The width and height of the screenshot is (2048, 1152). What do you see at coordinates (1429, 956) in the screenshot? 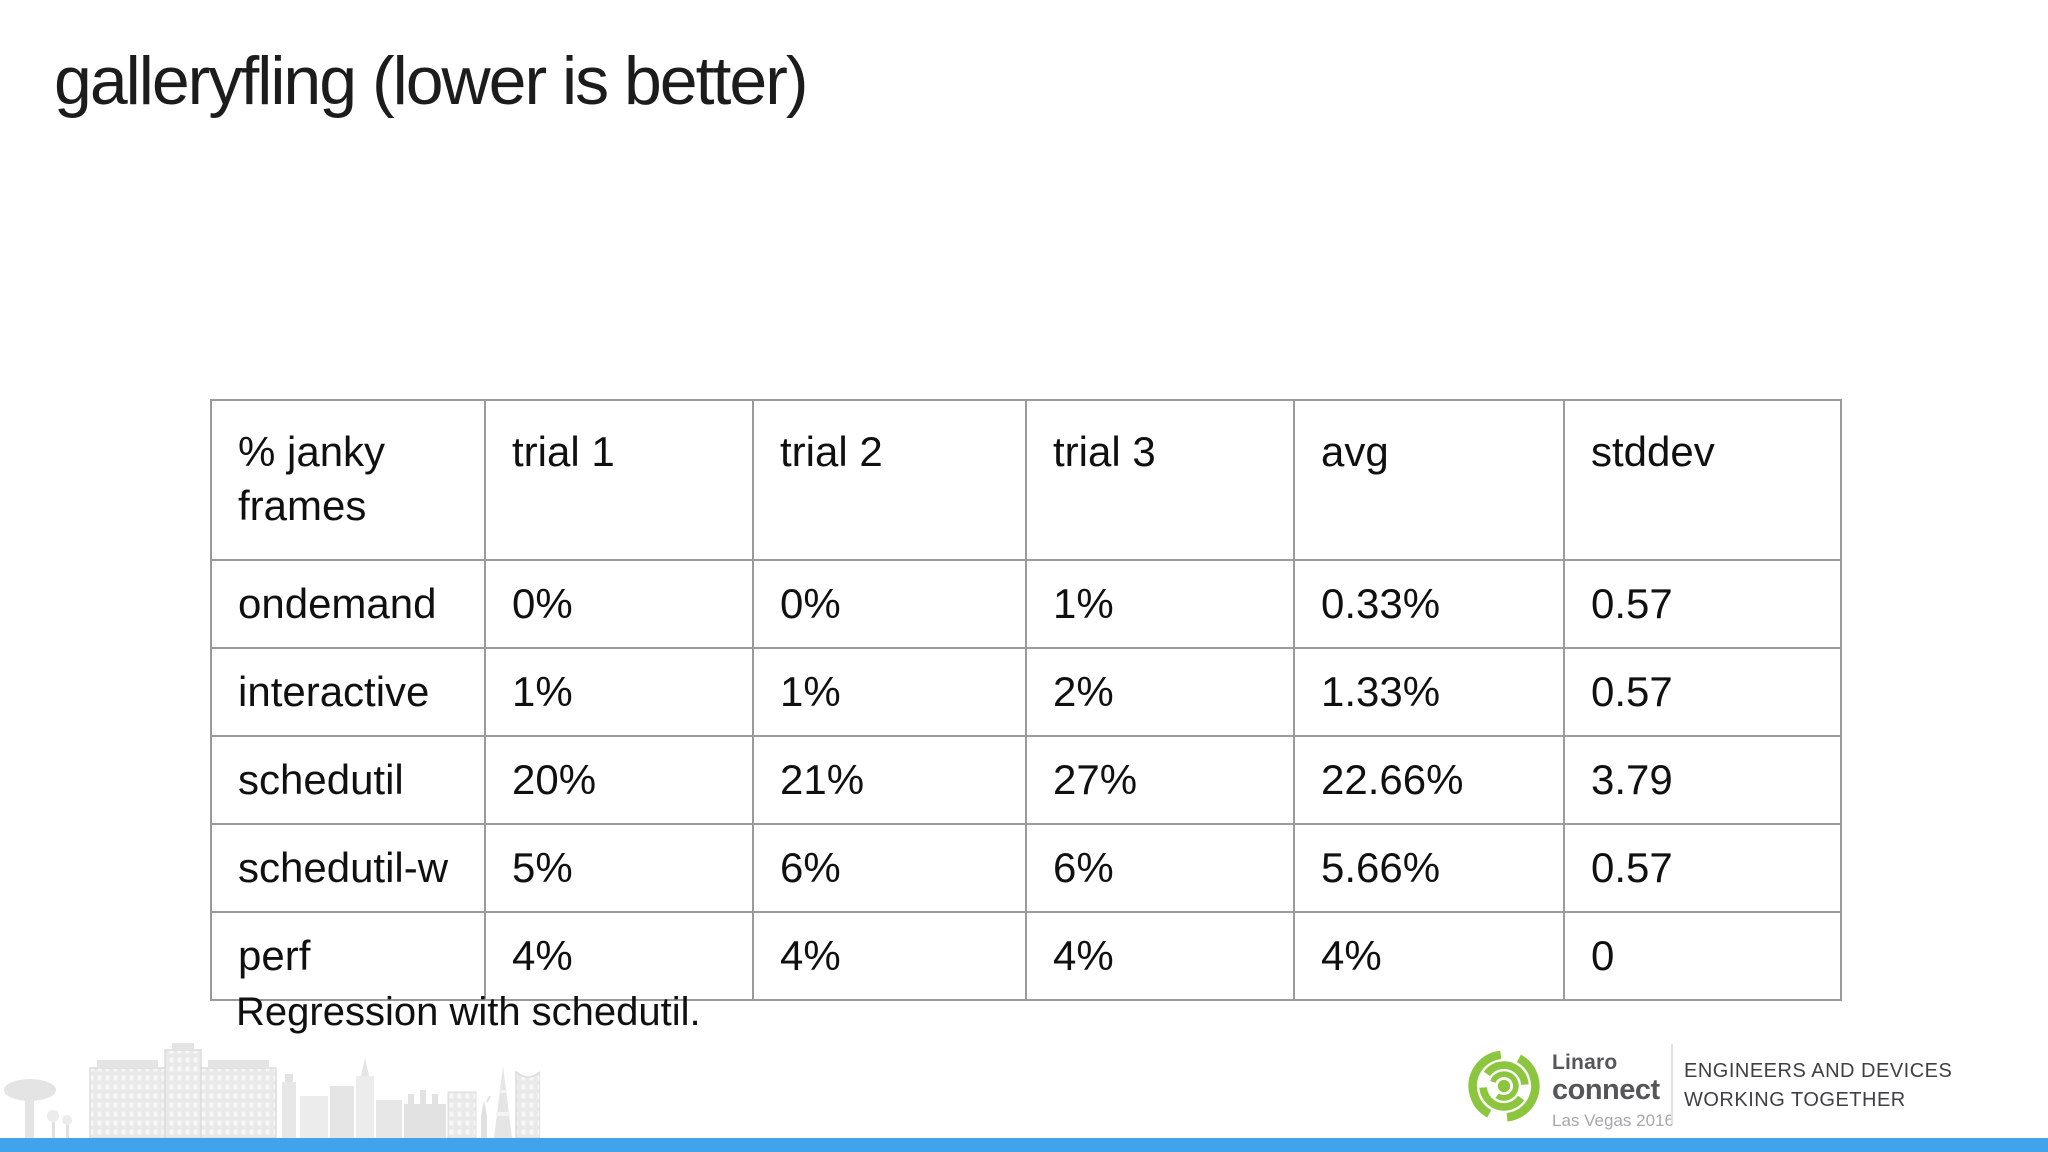
I see `avg-value: 4%` at bounding box center [1429, 956].